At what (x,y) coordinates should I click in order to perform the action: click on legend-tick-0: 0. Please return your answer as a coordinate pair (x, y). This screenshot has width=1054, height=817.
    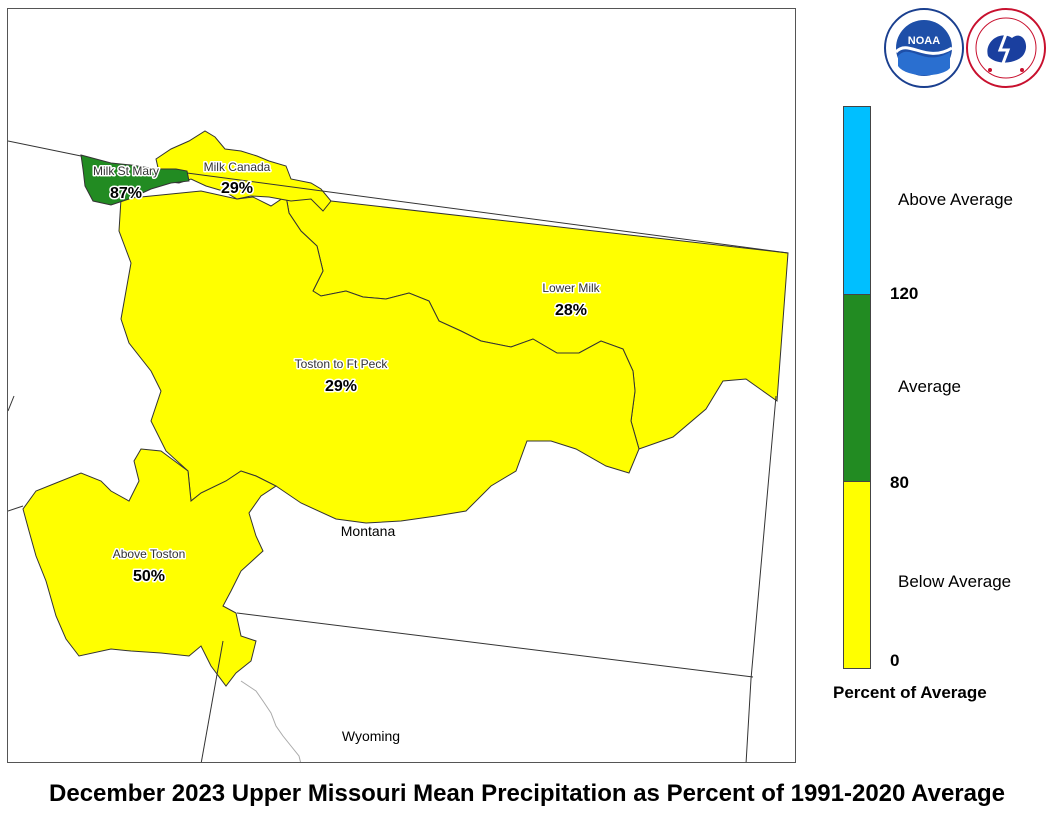
    Looking at the image, I should click on (895, 660).